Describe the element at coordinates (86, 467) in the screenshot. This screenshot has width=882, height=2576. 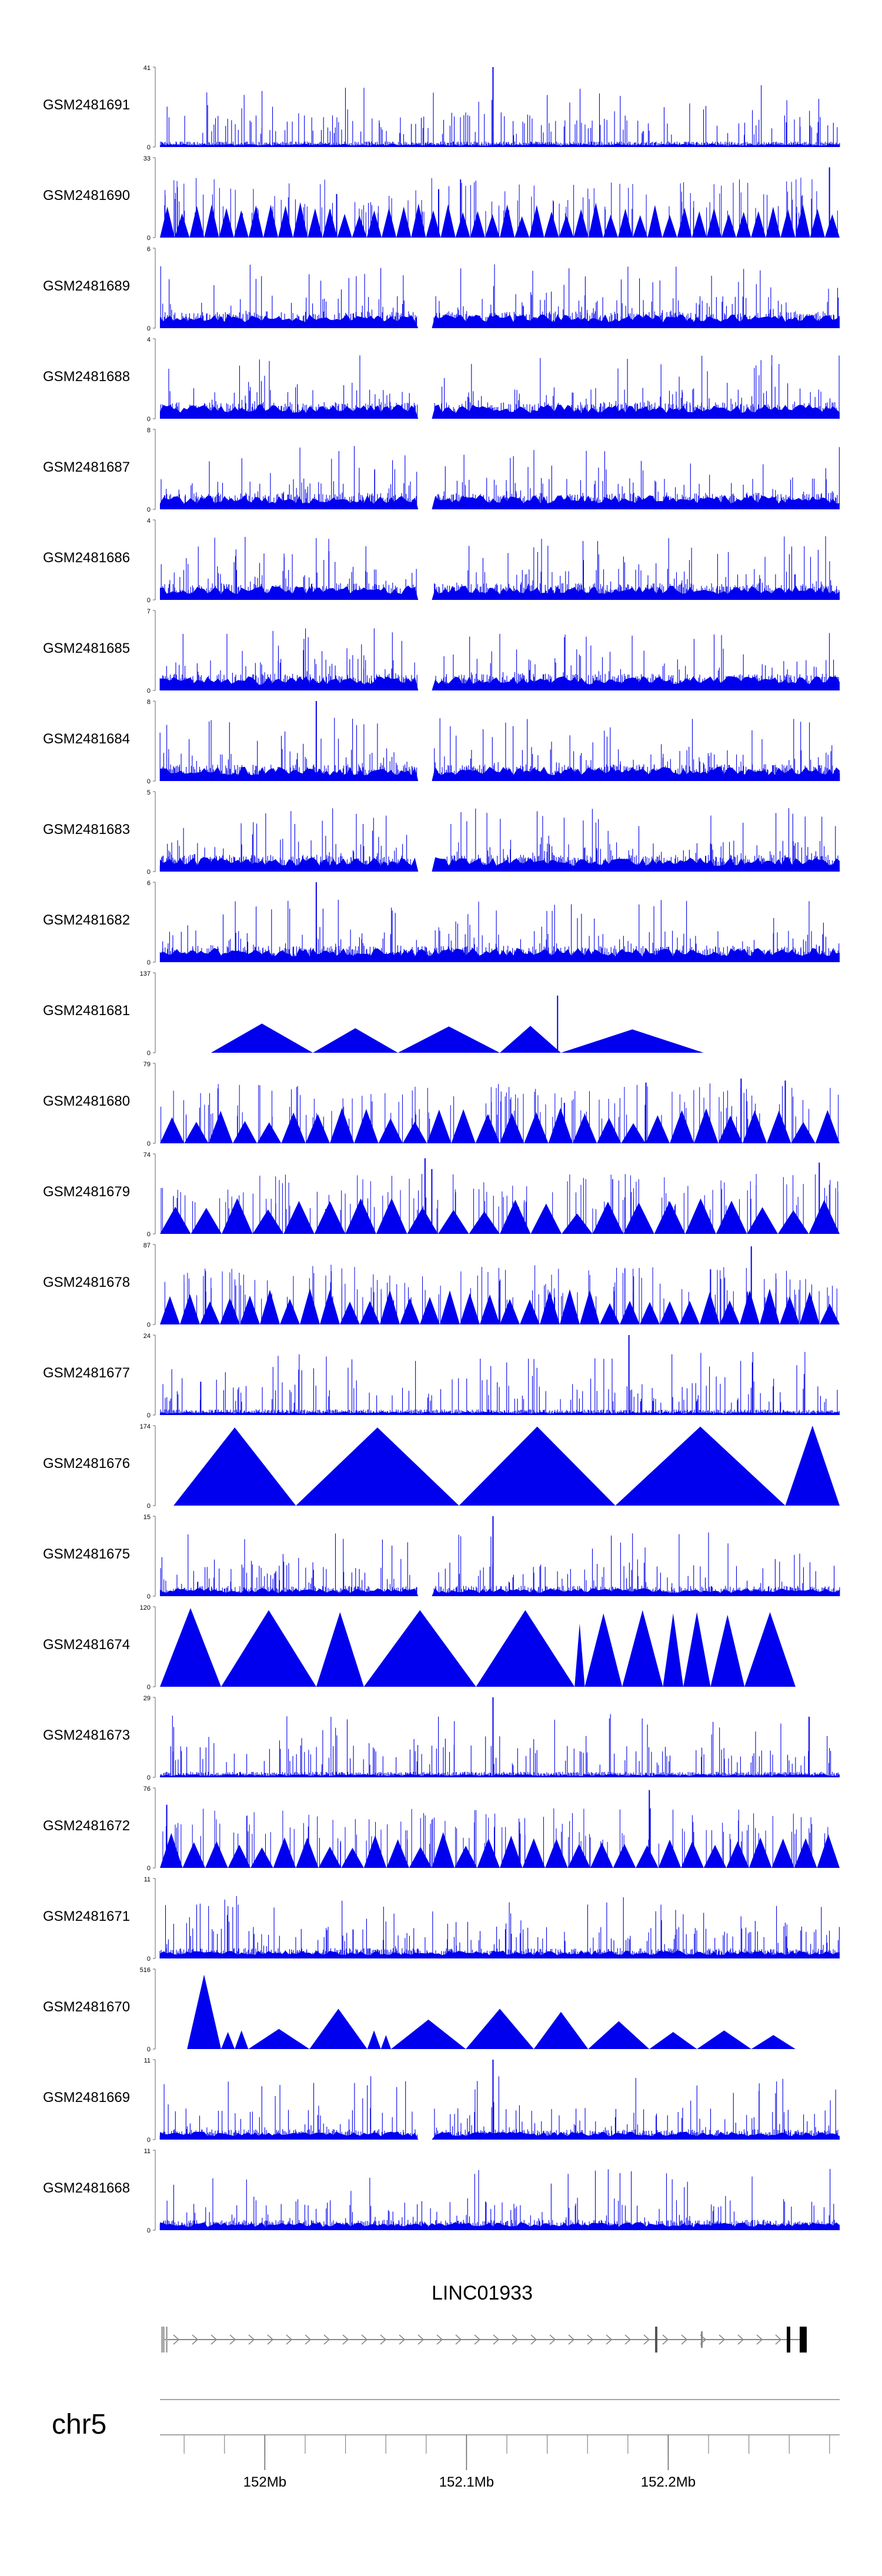
I see `track-label: GSM2481687` at that location.